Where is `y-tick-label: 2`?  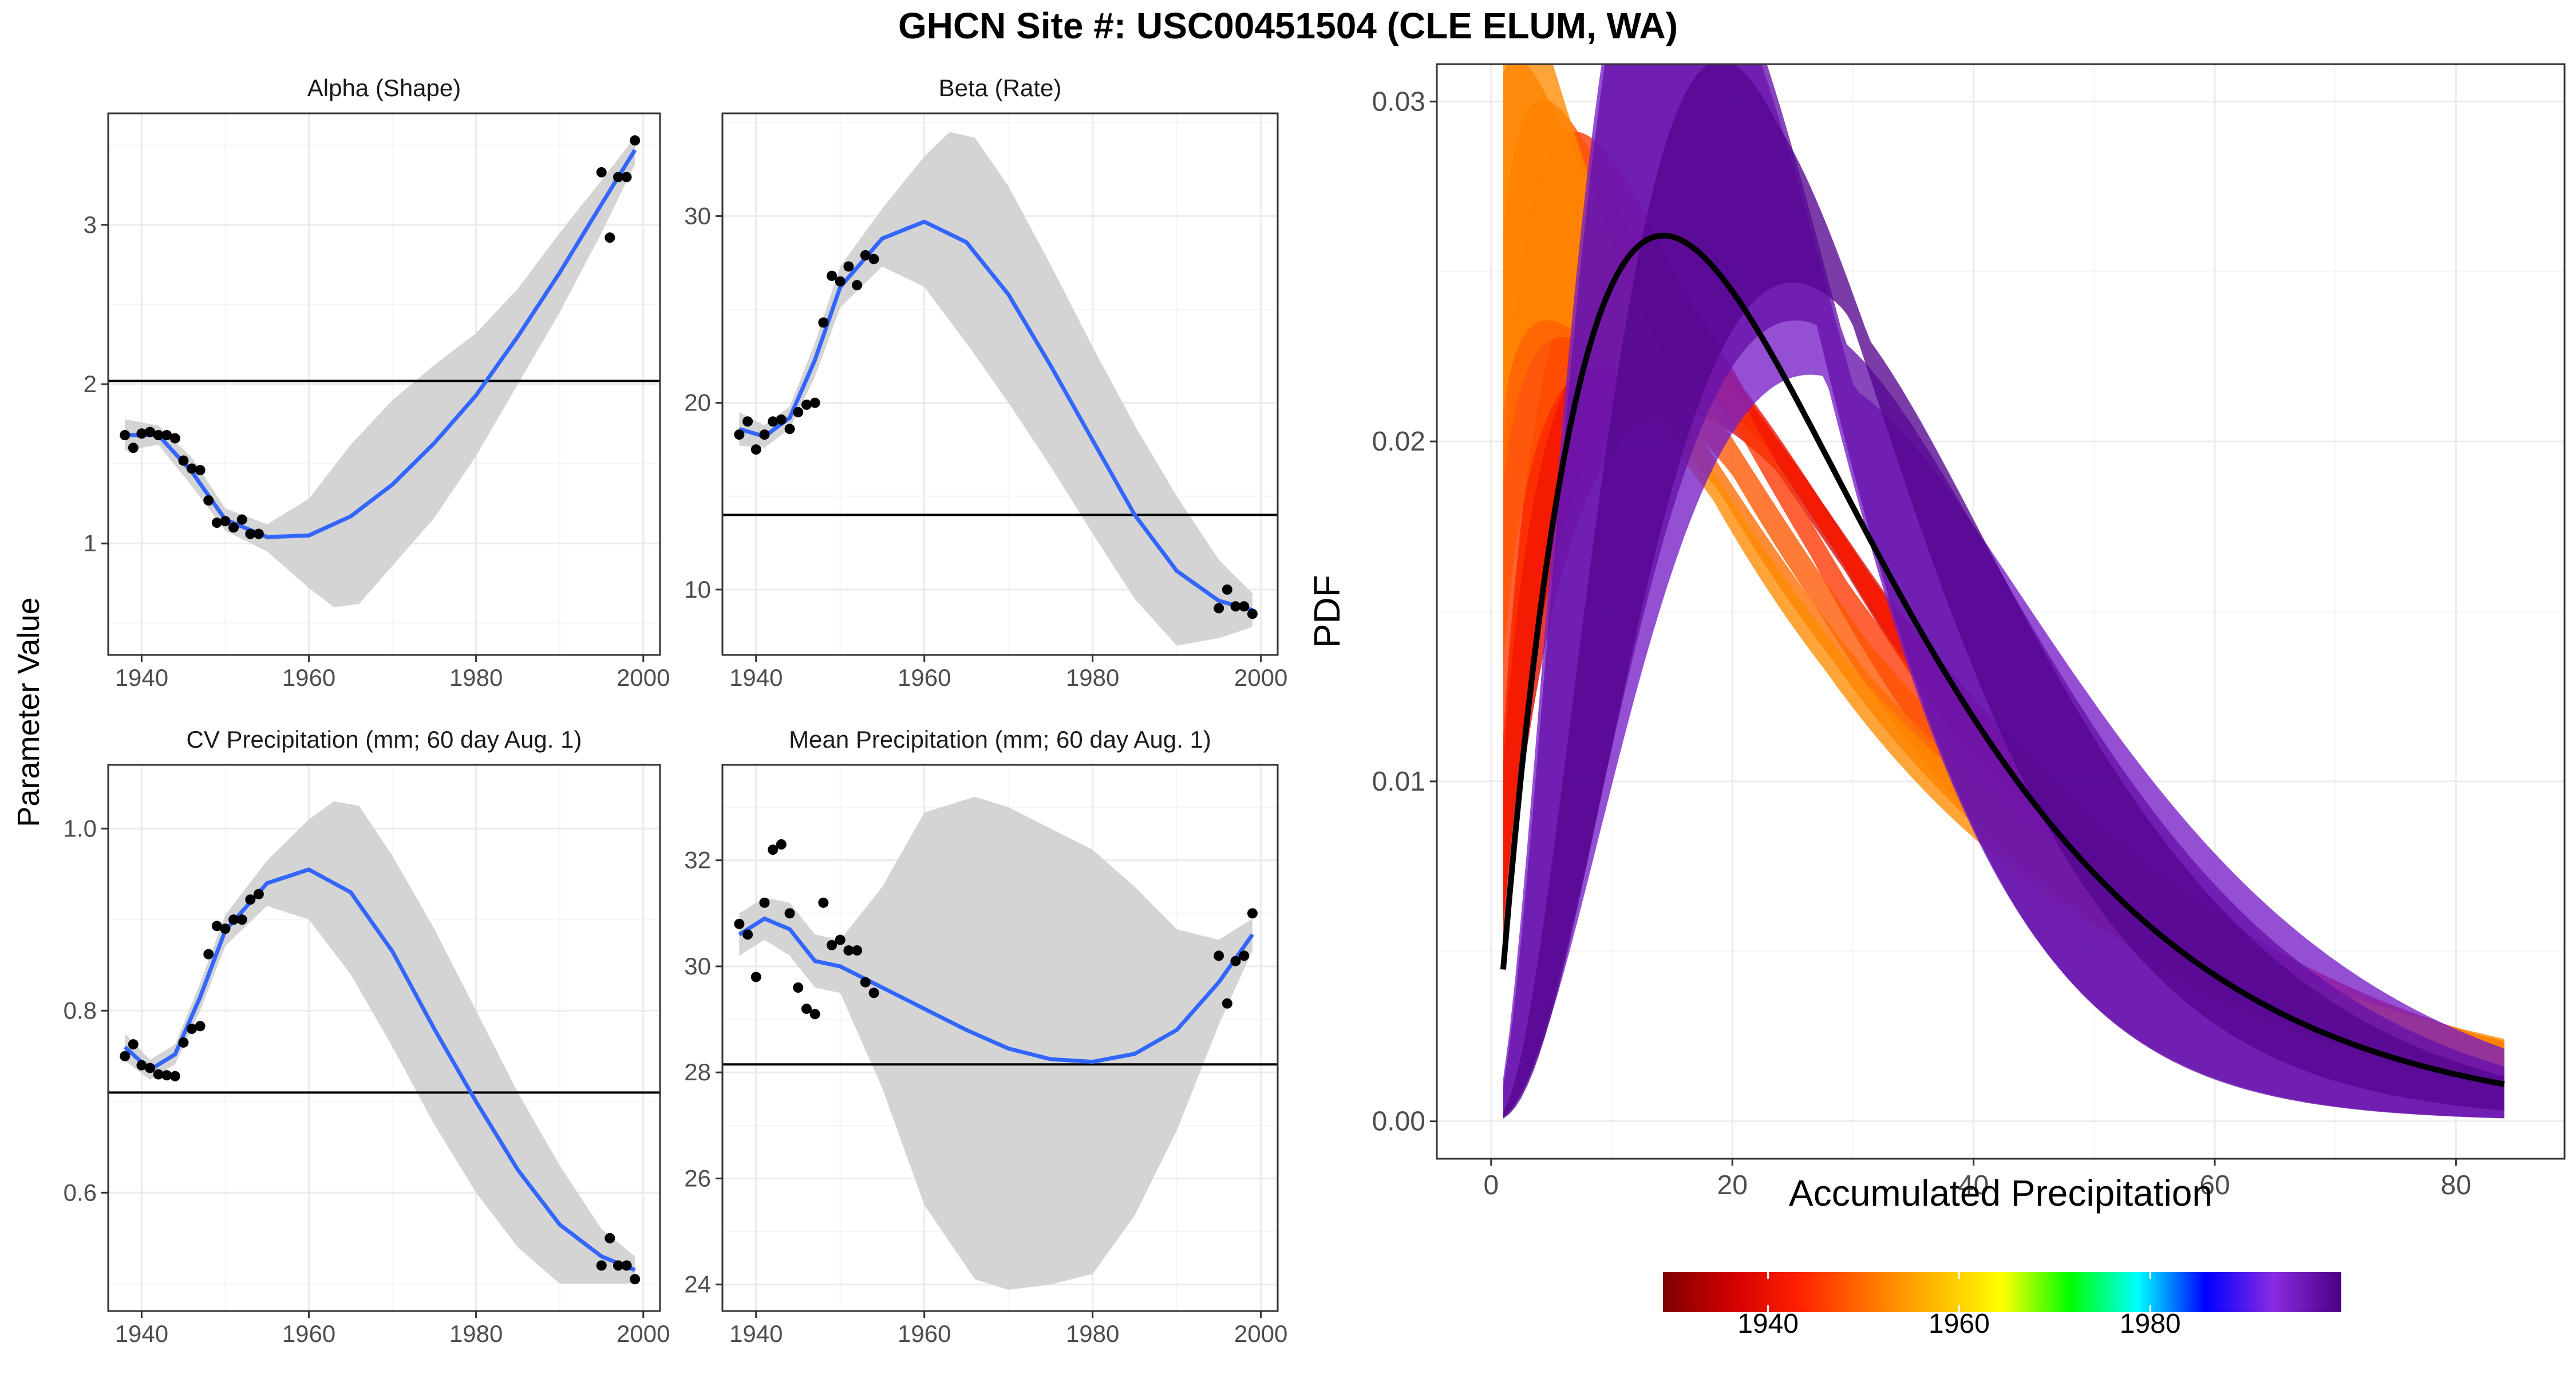 y-tick-label: 2 is located at coordinates (90, 383).